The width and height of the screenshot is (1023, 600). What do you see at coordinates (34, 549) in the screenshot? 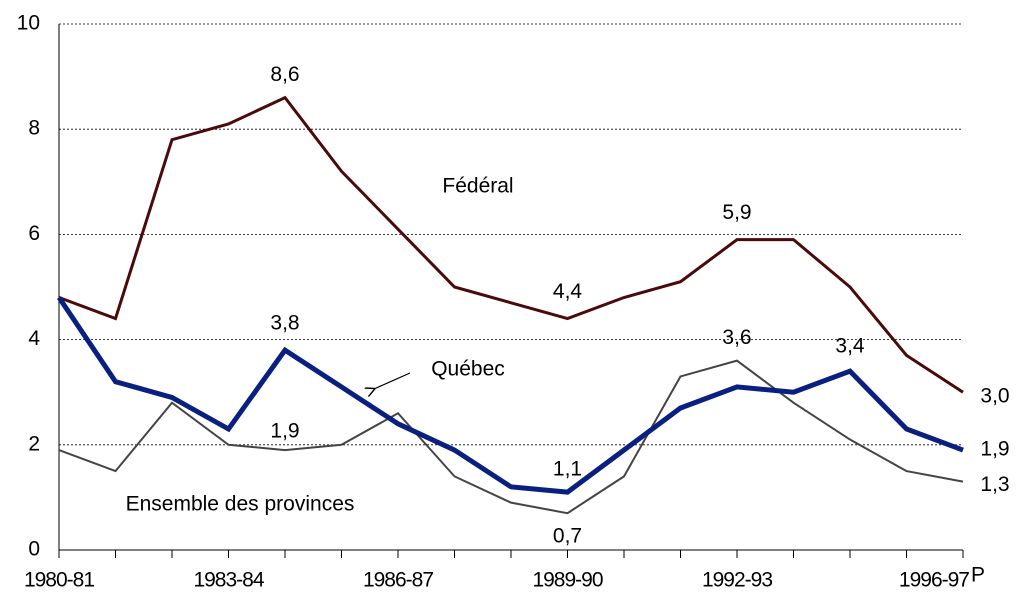
I see `y-tick-label: 0` at bounding box center [34, 549].